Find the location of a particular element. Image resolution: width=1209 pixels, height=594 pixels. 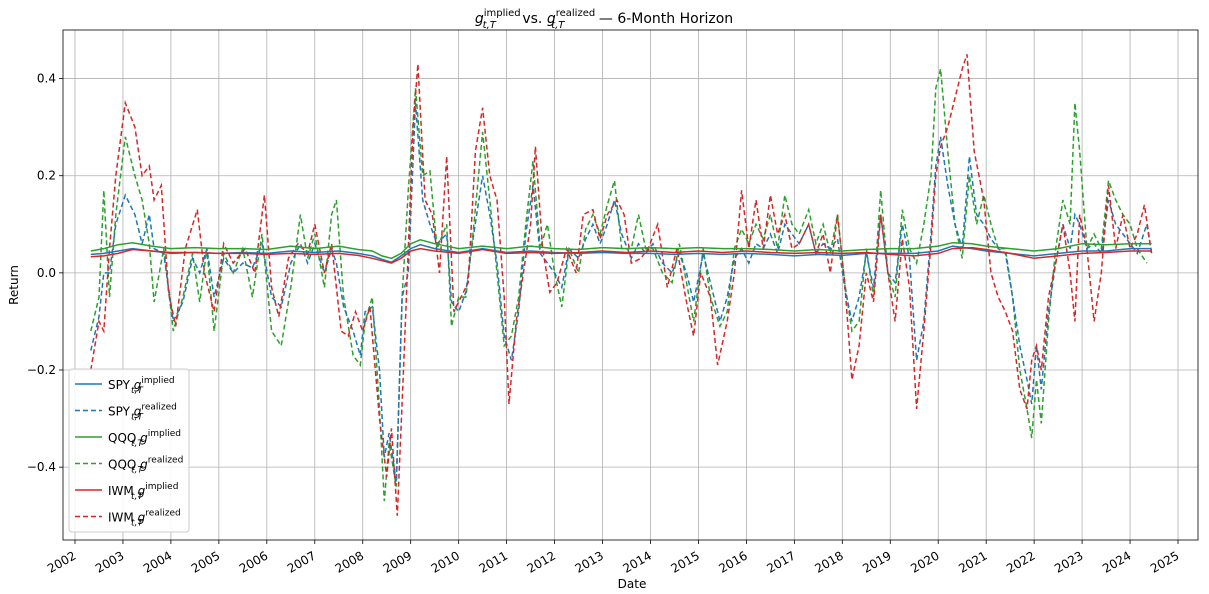

x-tick-label: 2010 is located at coordinates (445, 561).